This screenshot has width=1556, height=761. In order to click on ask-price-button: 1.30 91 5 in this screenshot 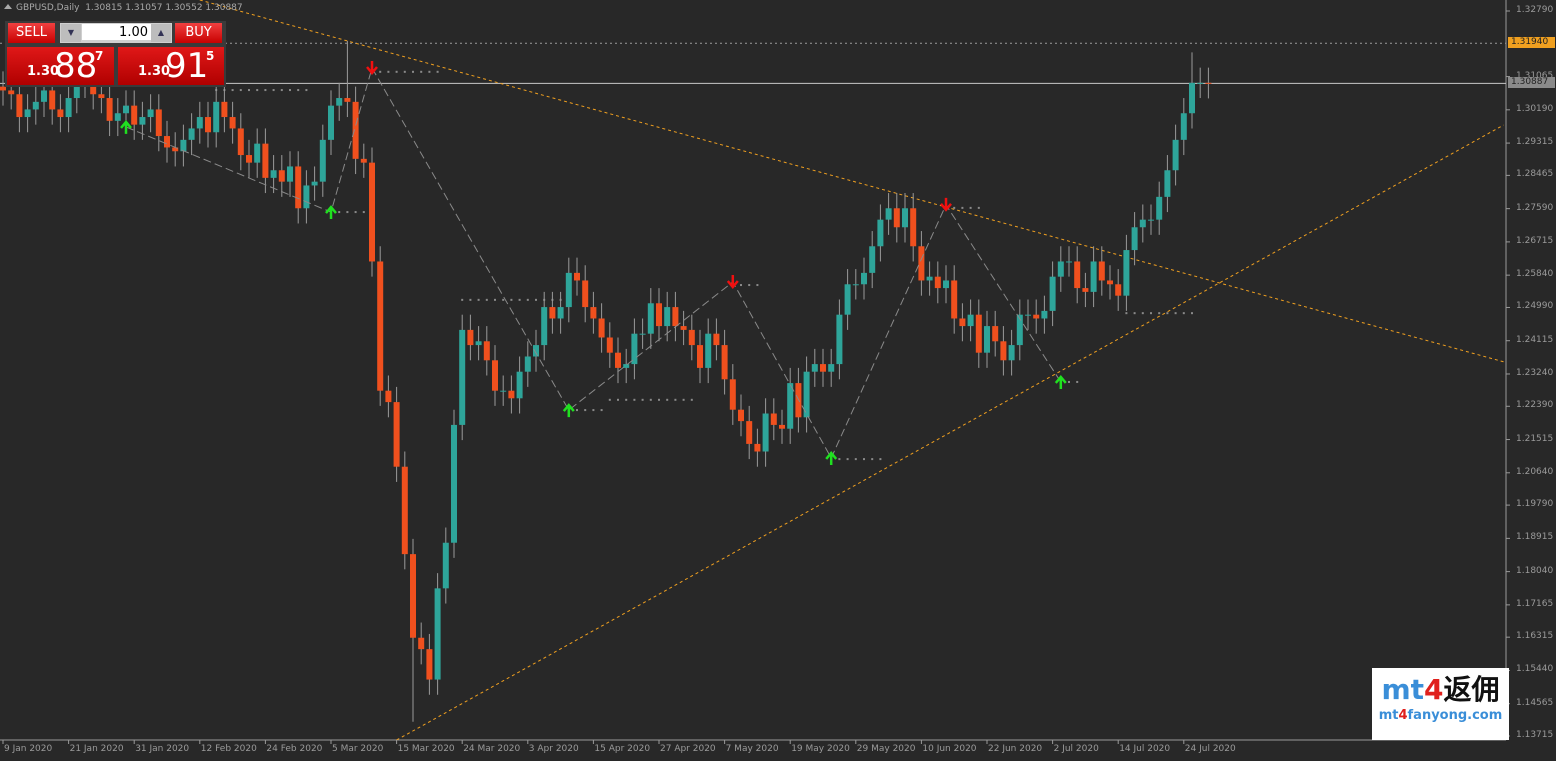, I will do `click(171, 66)`.